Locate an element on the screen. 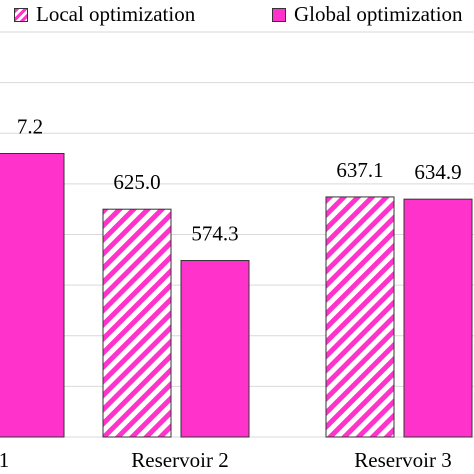  category-tick-labels: 1 Reservoir 2 Reservoir 3 is located at coordinates (226, 460).